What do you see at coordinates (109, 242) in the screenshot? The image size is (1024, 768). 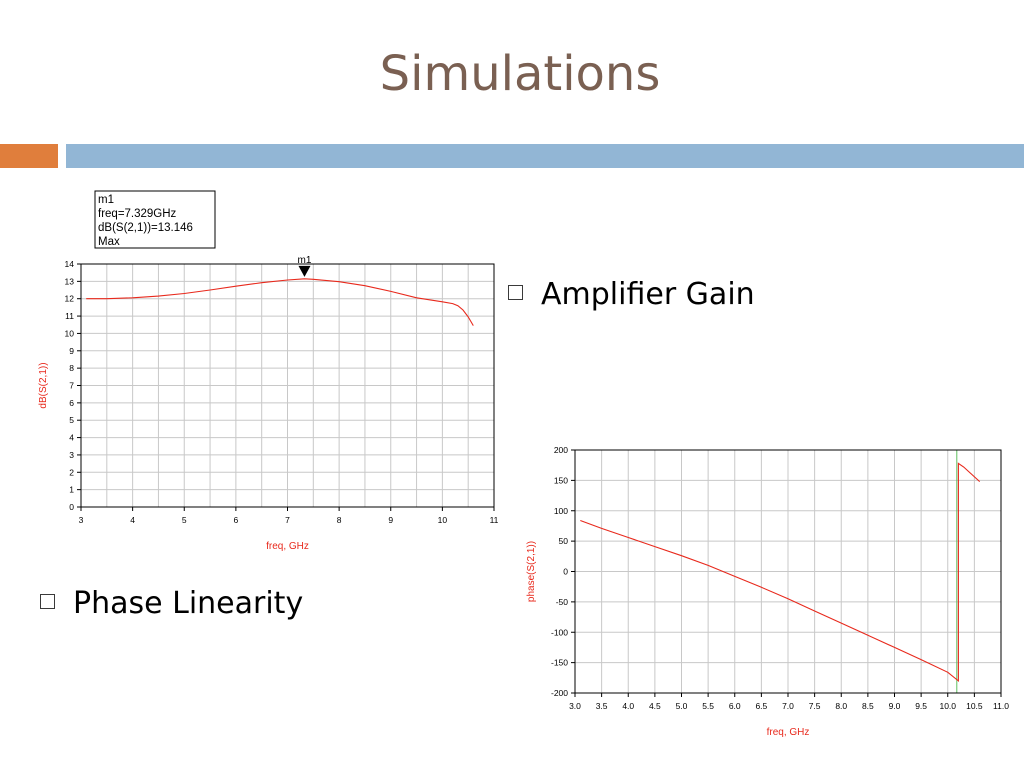 I see `marker-readout-line: Max` at bounding box center [109, 242].